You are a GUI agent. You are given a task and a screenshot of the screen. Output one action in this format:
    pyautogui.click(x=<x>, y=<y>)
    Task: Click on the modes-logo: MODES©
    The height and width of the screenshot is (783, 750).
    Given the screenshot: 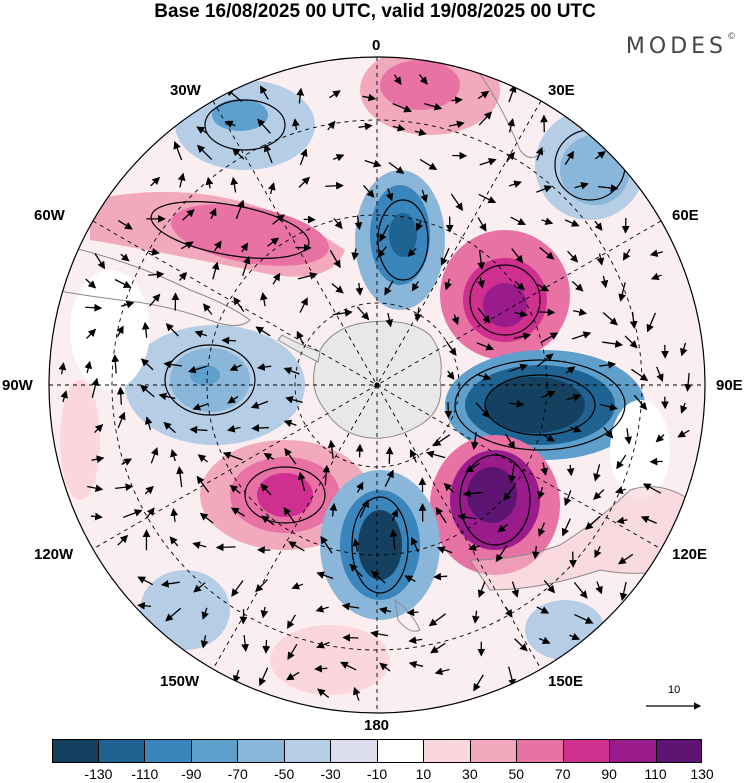 What is the action you would take?
    pyautogui.click(x=681, y=45)
    